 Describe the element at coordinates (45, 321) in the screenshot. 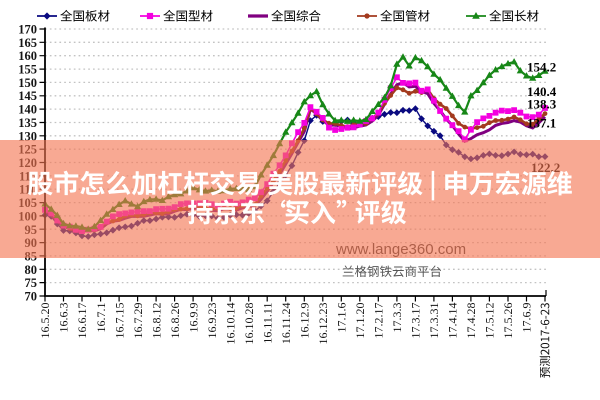

I see `svg-text: 16.5.20` at that location.